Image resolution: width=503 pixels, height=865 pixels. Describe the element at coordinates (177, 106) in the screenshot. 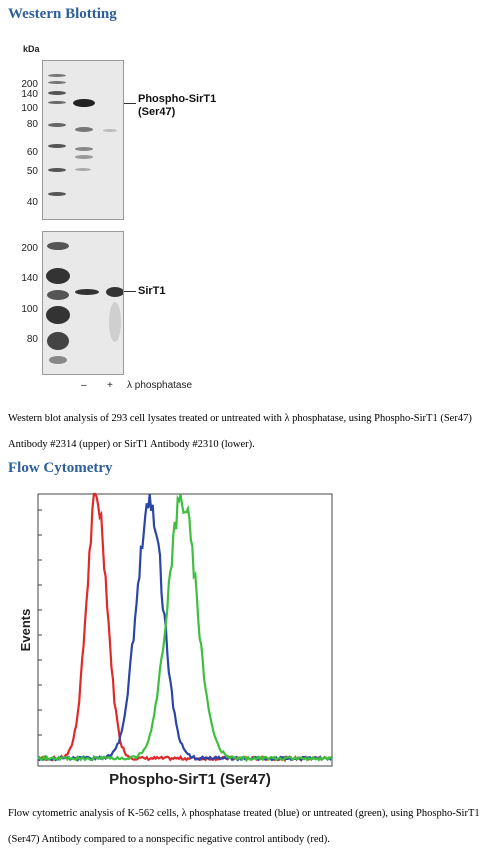

I see `upper-blot-label: Phospho-SirT1 (Ser47)` at that location.